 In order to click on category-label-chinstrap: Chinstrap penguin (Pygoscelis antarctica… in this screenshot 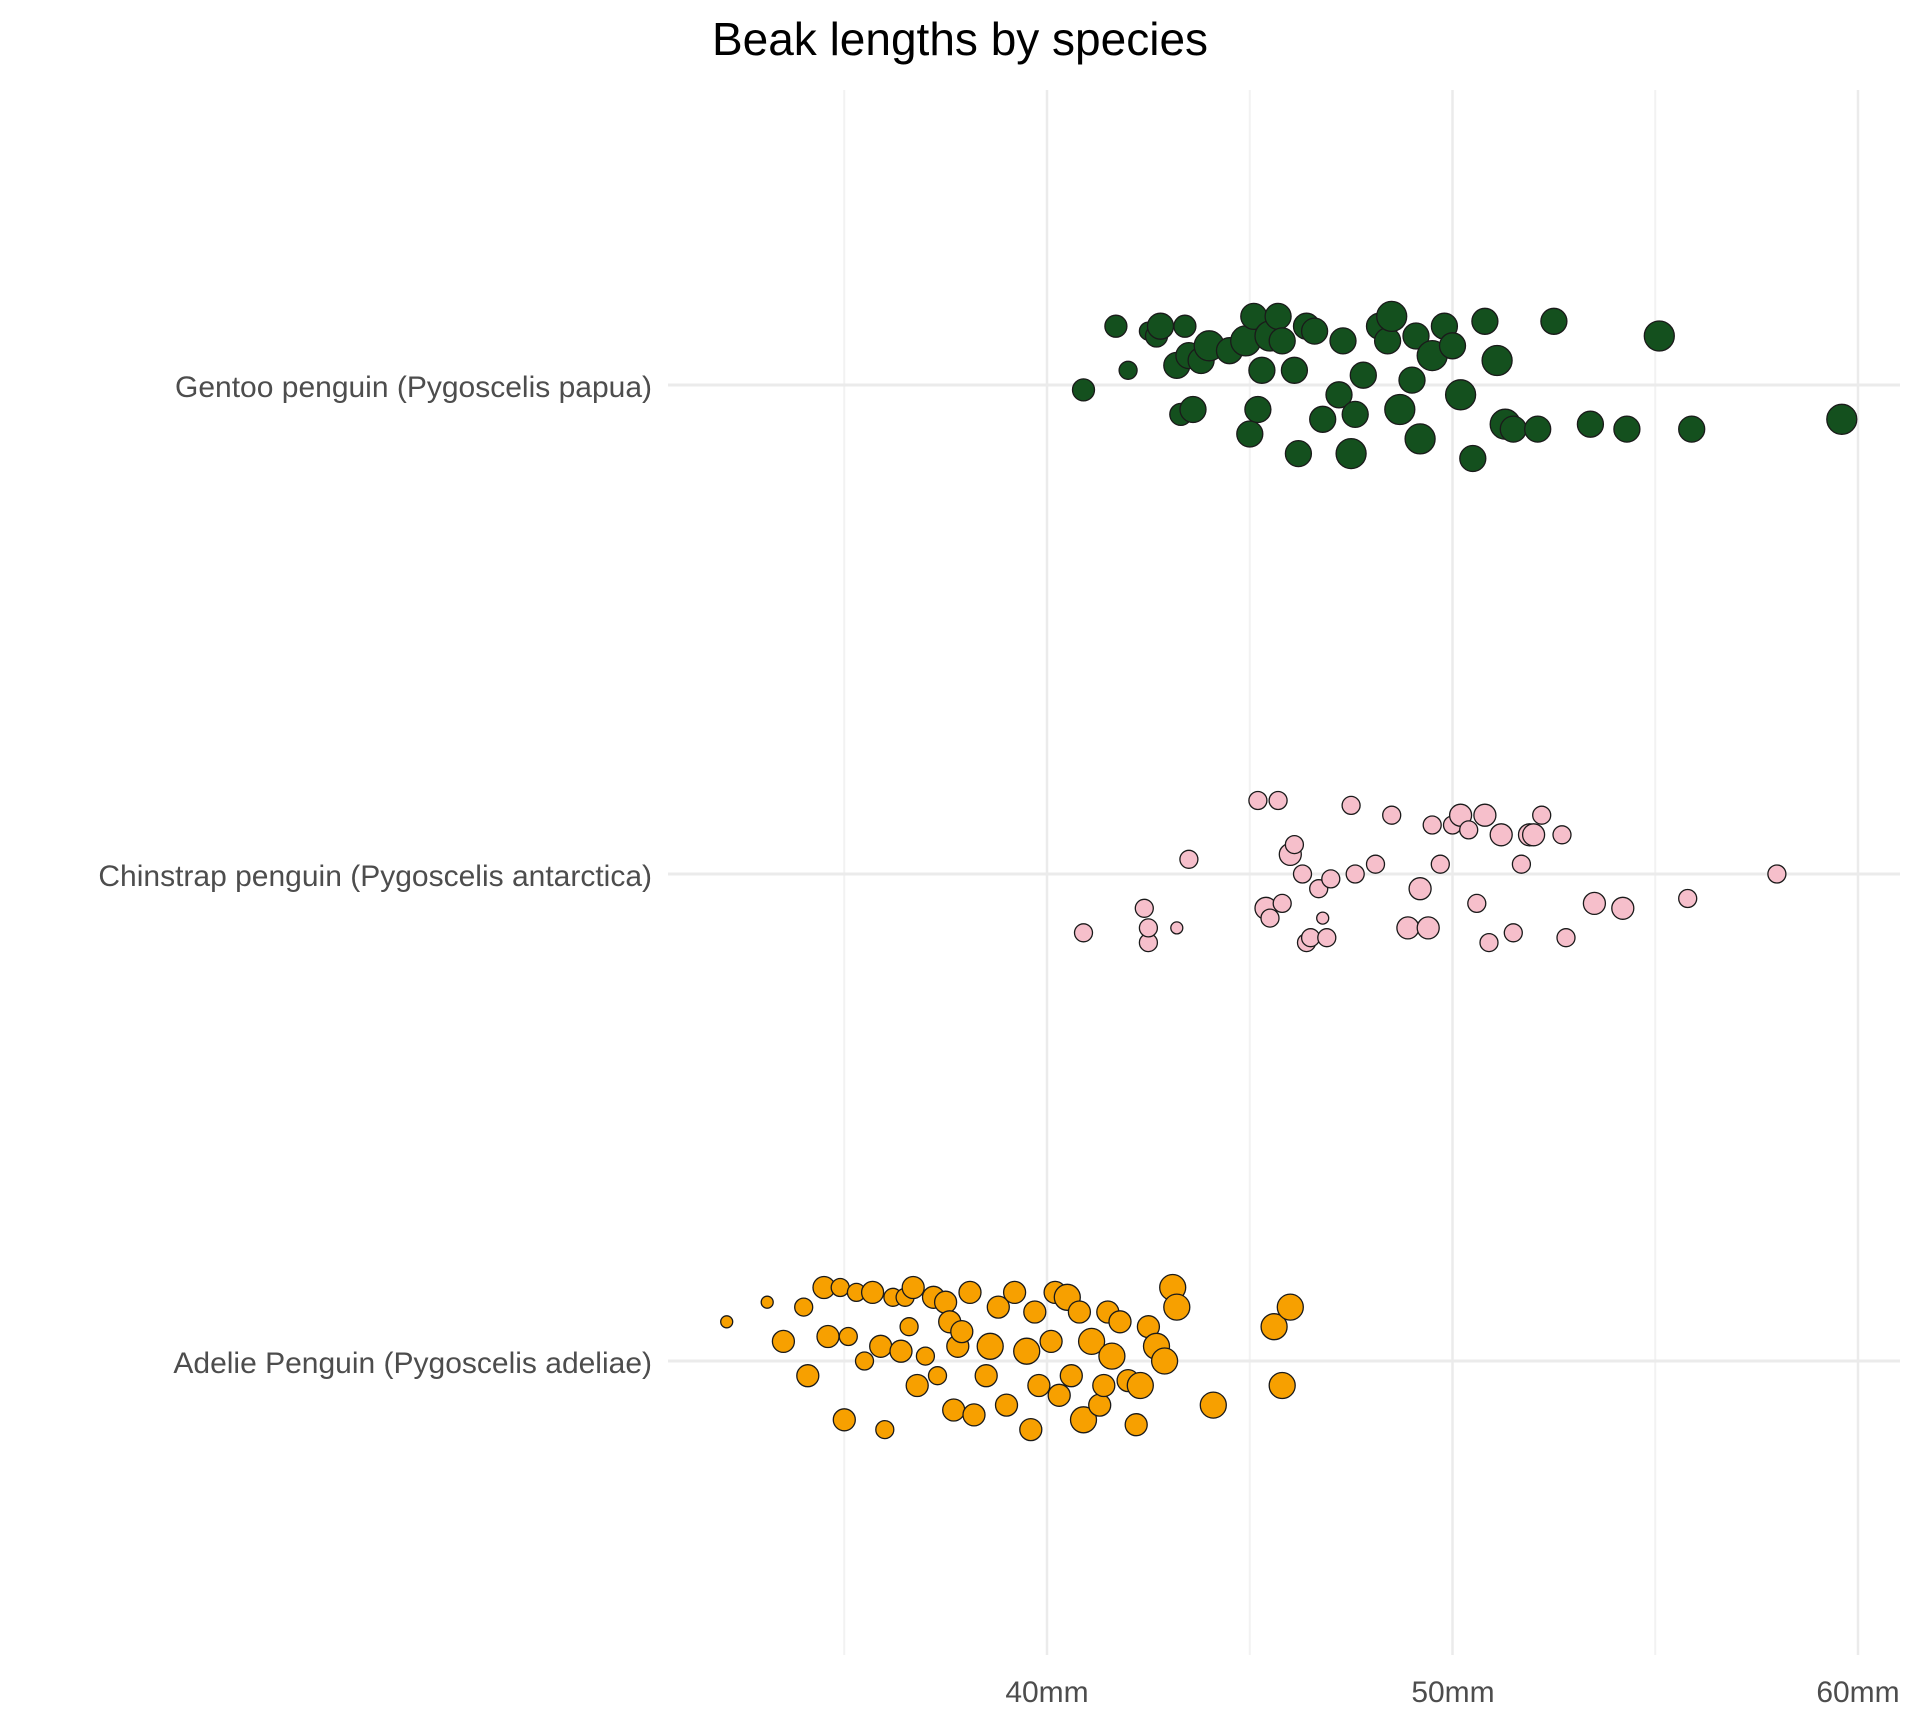, I will do `click(375, 876)`.